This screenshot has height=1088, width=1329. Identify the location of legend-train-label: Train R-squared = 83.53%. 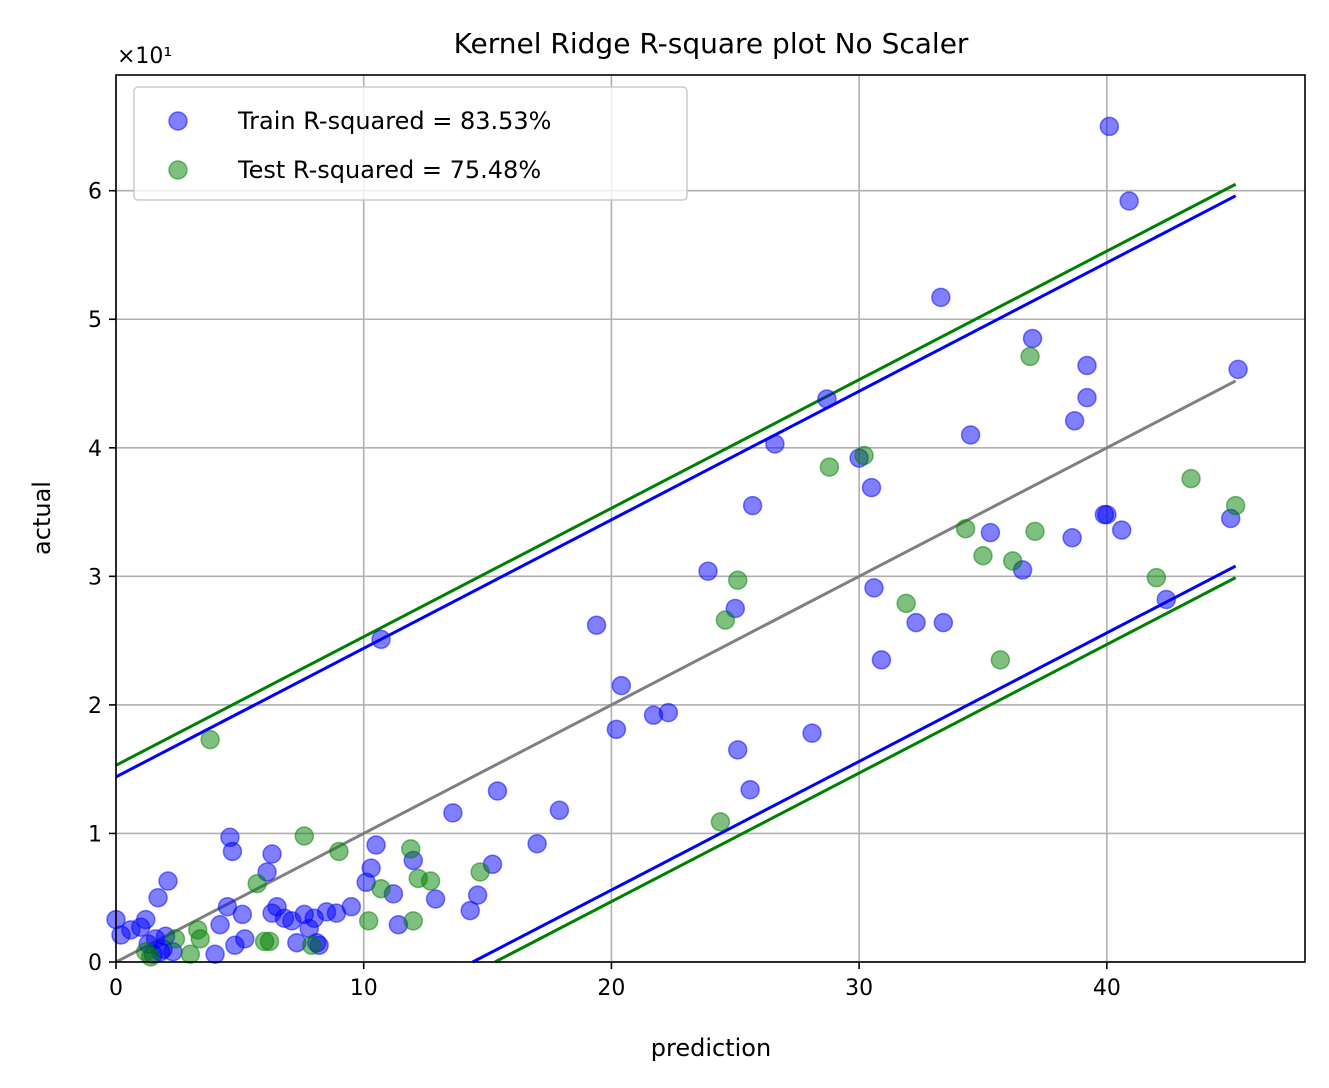
(394, 121).